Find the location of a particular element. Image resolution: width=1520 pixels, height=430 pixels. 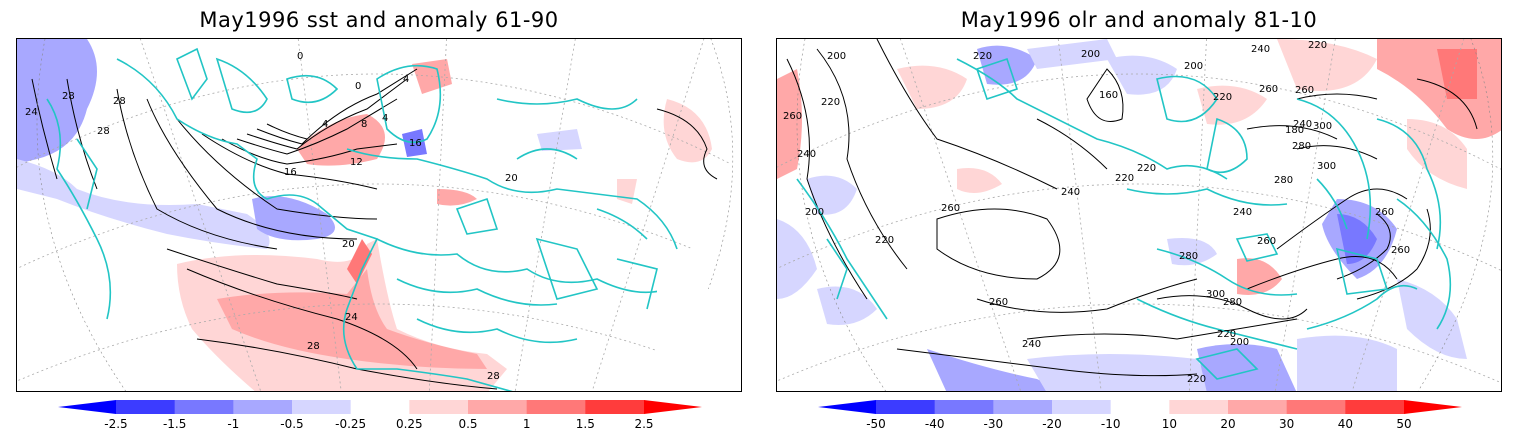

sst-colorbar-tick-label: 1.5 is located at coordinates (585, 423).